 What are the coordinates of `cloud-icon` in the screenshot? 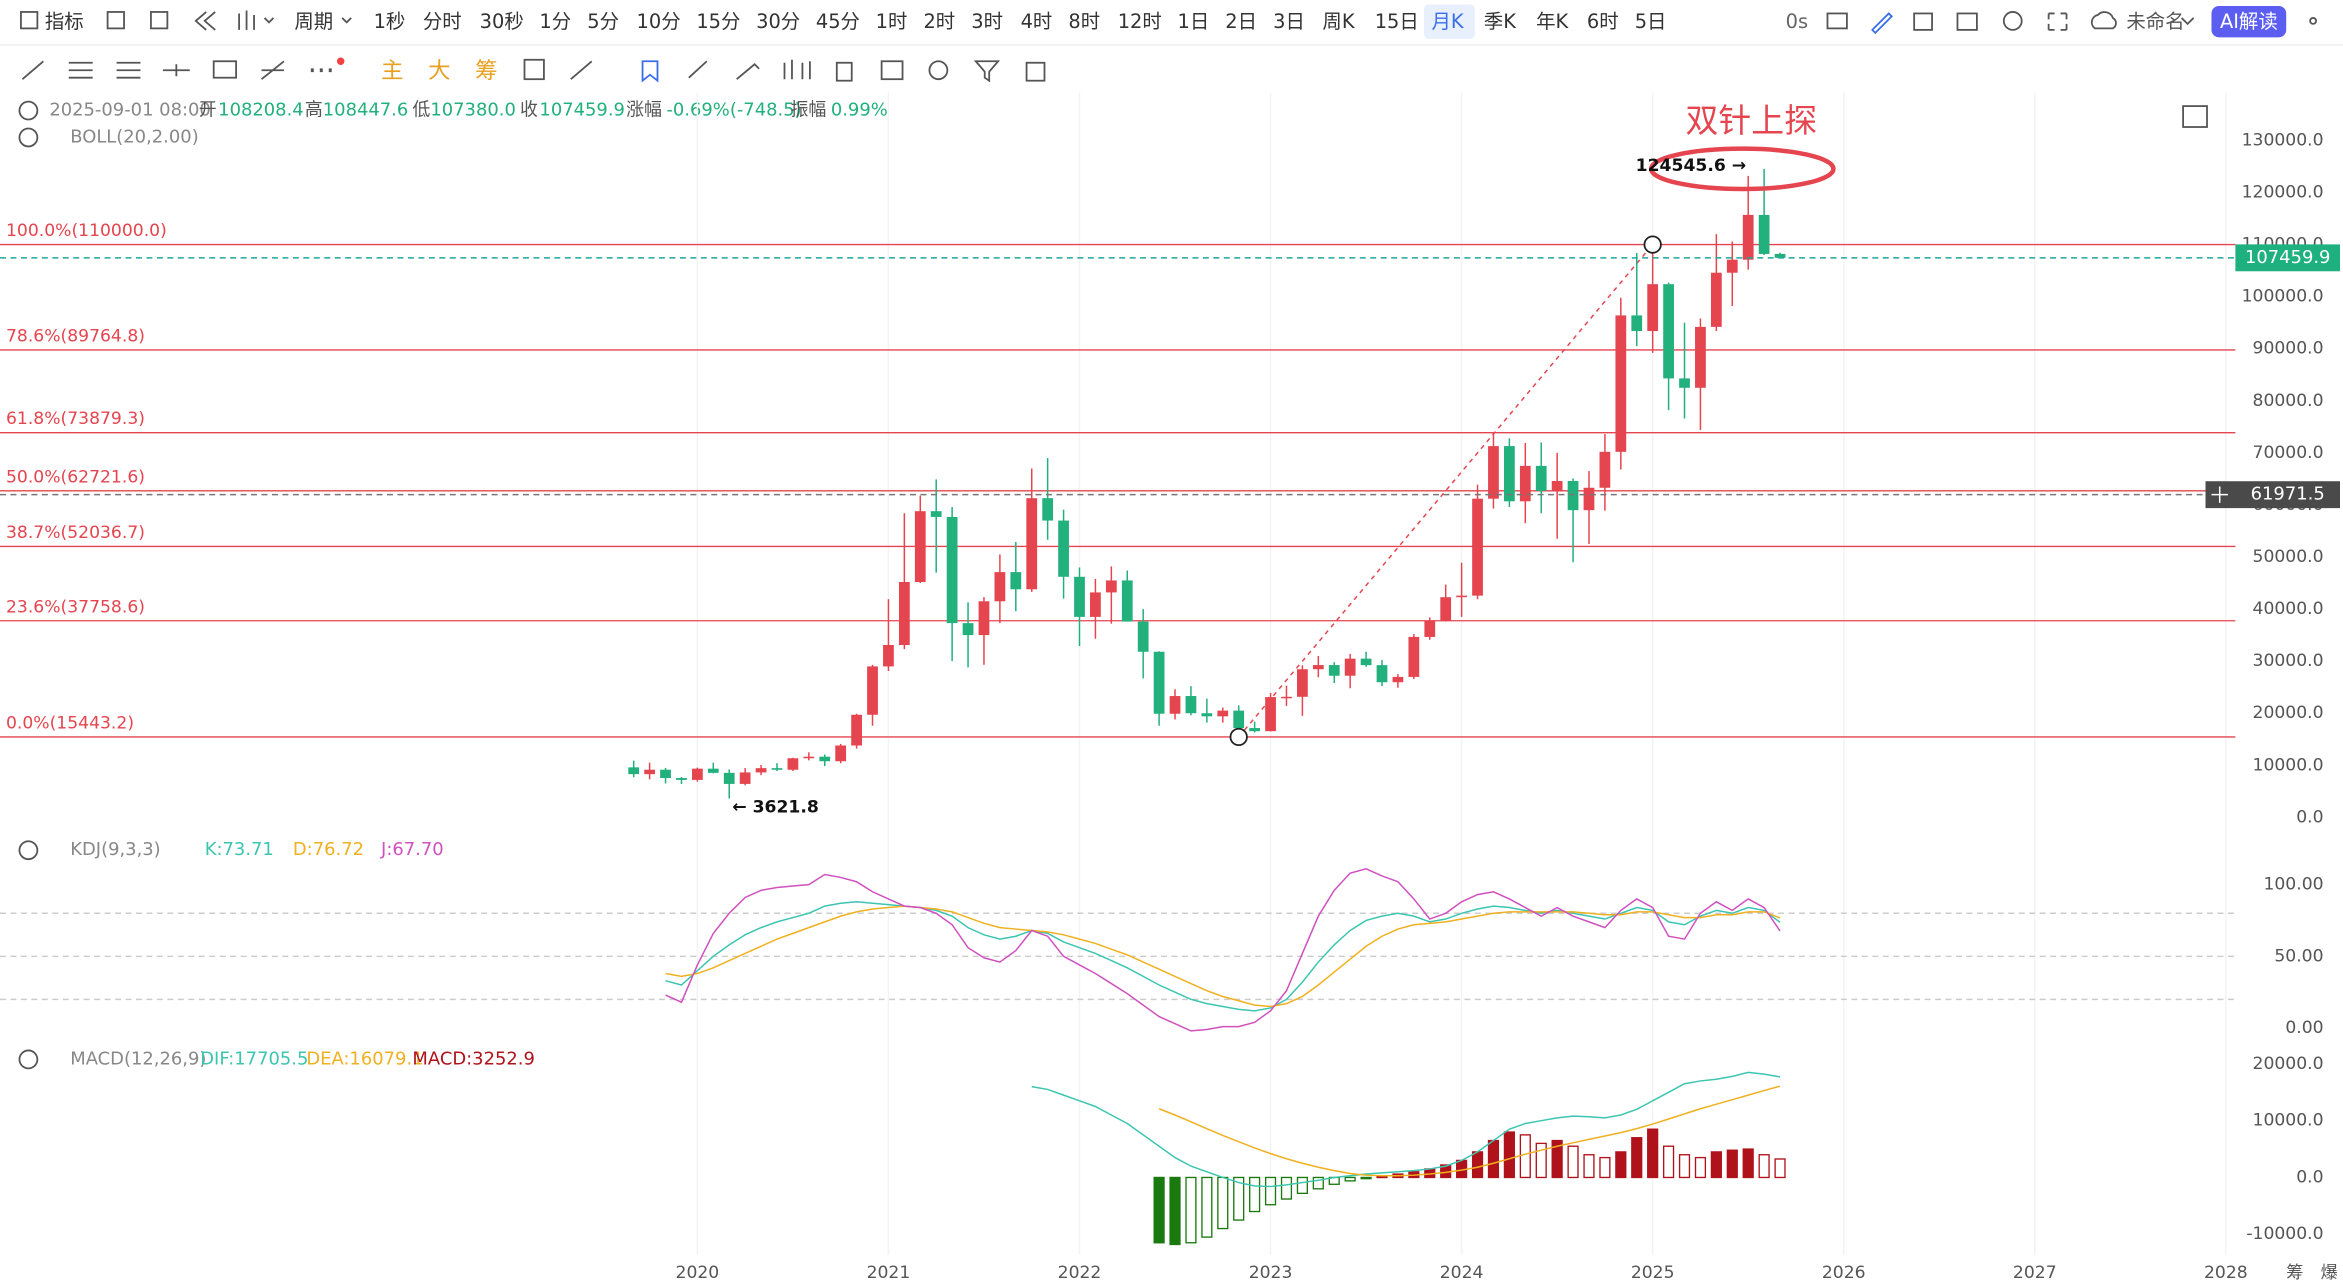 It's located at (2103, 20).